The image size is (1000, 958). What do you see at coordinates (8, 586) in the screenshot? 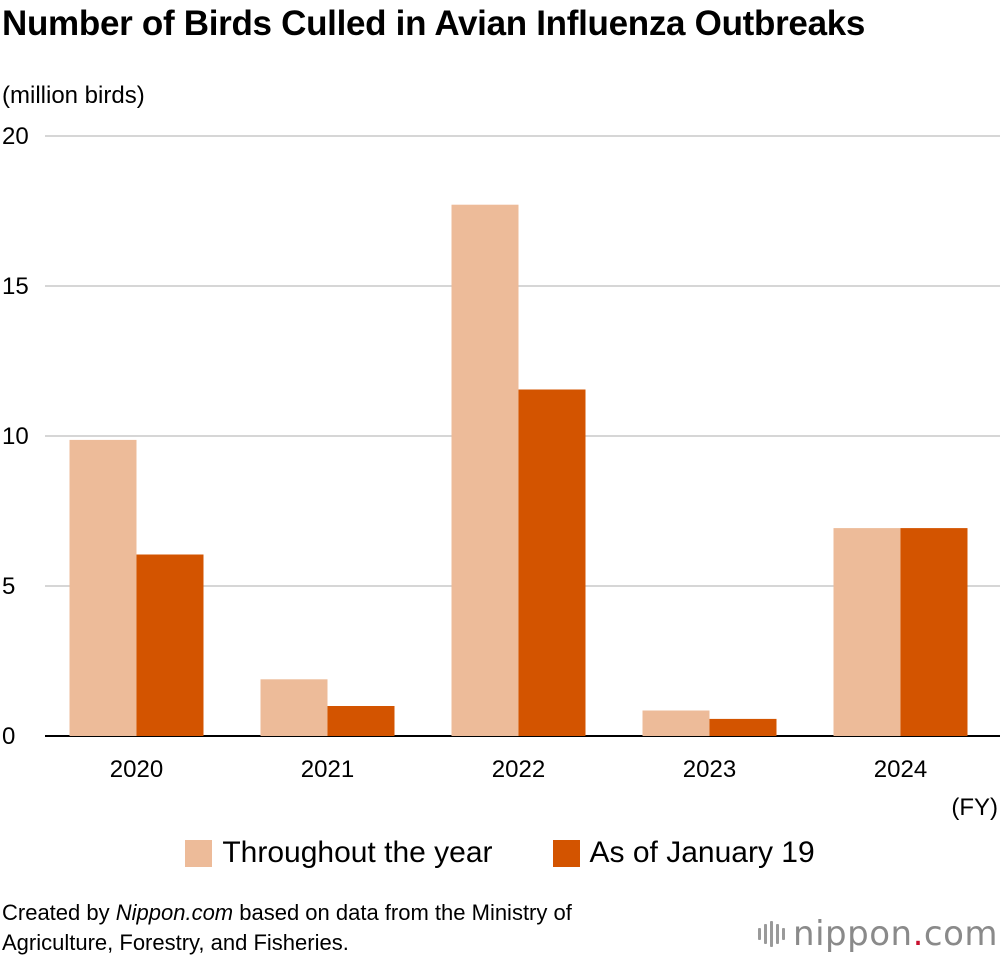
I see `y-tick-label: 5` at bounding box center [8, 586].